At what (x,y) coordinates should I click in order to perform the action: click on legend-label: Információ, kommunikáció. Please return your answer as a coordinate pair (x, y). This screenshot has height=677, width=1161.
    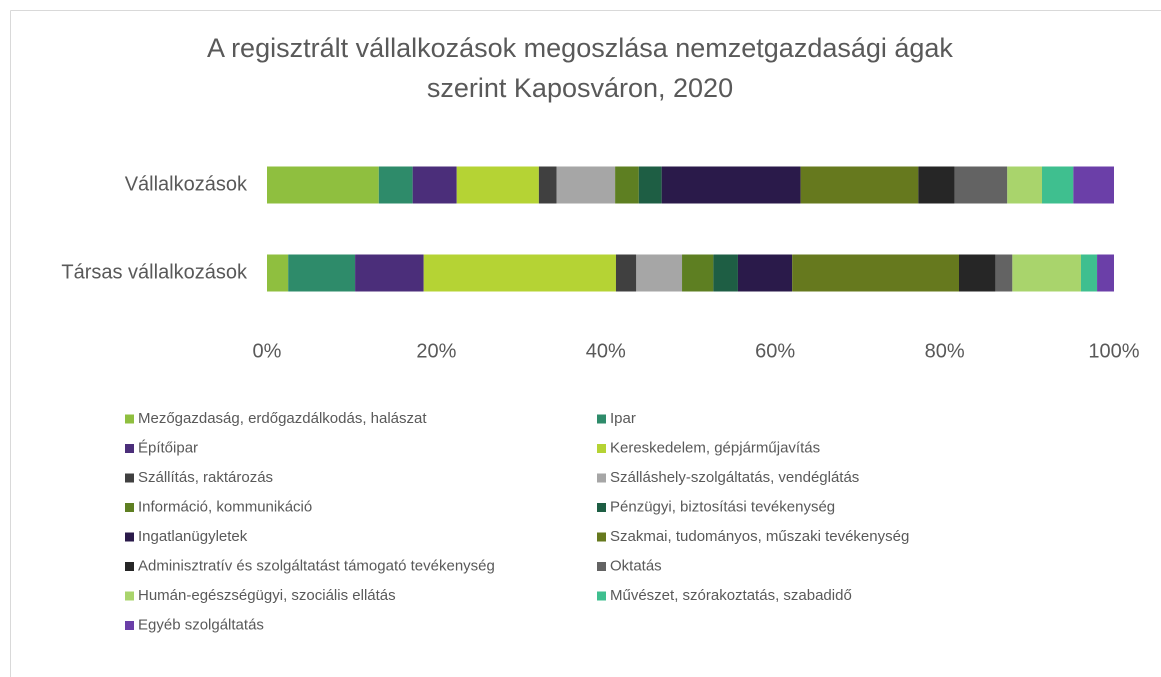
    Looking at the image, I should click on (225, 506).